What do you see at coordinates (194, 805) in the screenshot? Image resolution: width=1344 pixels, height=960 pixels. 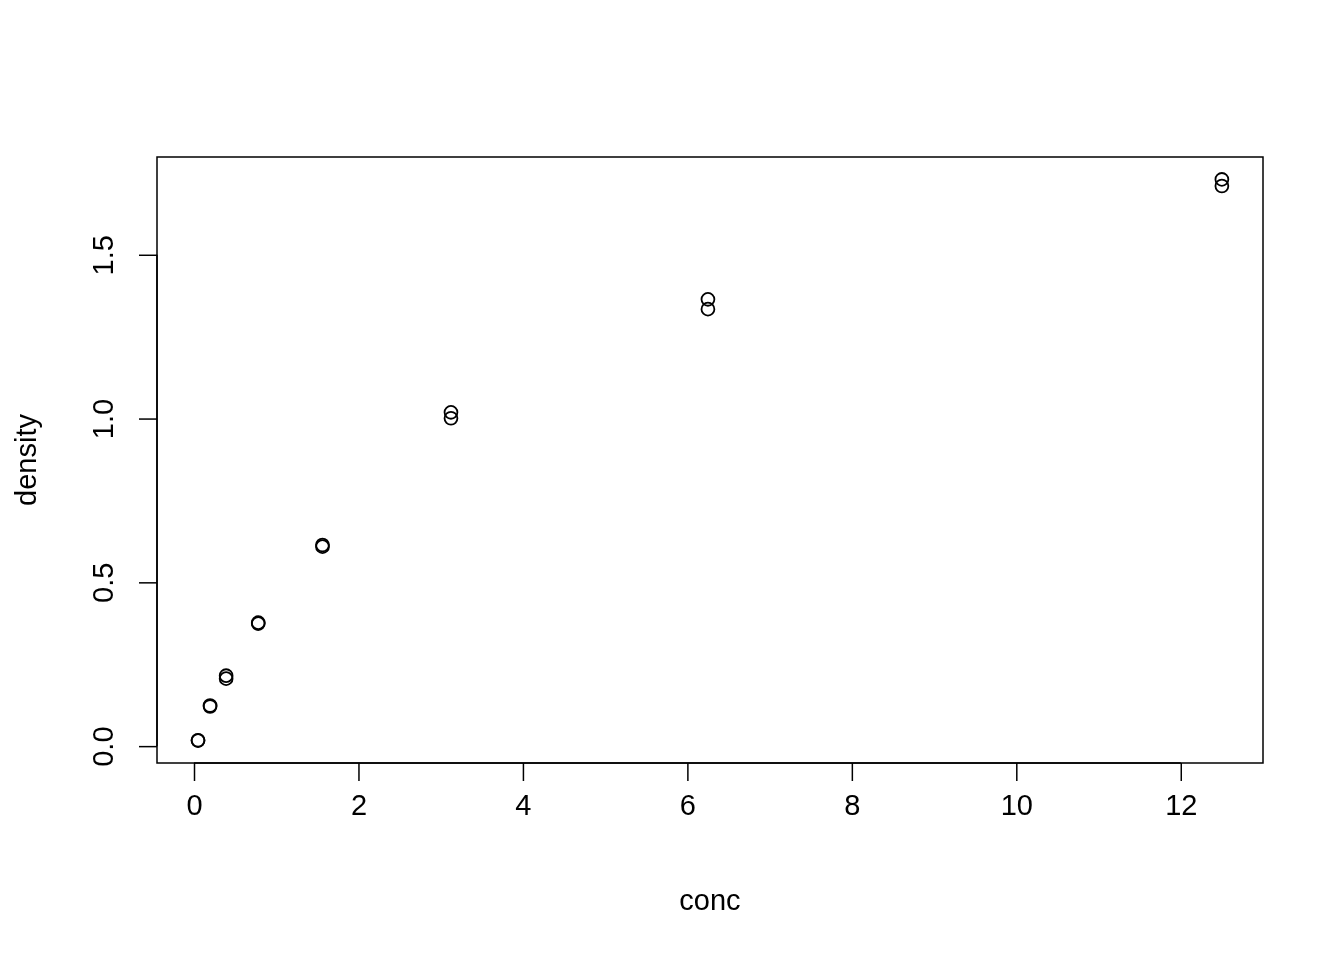 I see `x-tick-label: 0` at bounding box center [194, 805].